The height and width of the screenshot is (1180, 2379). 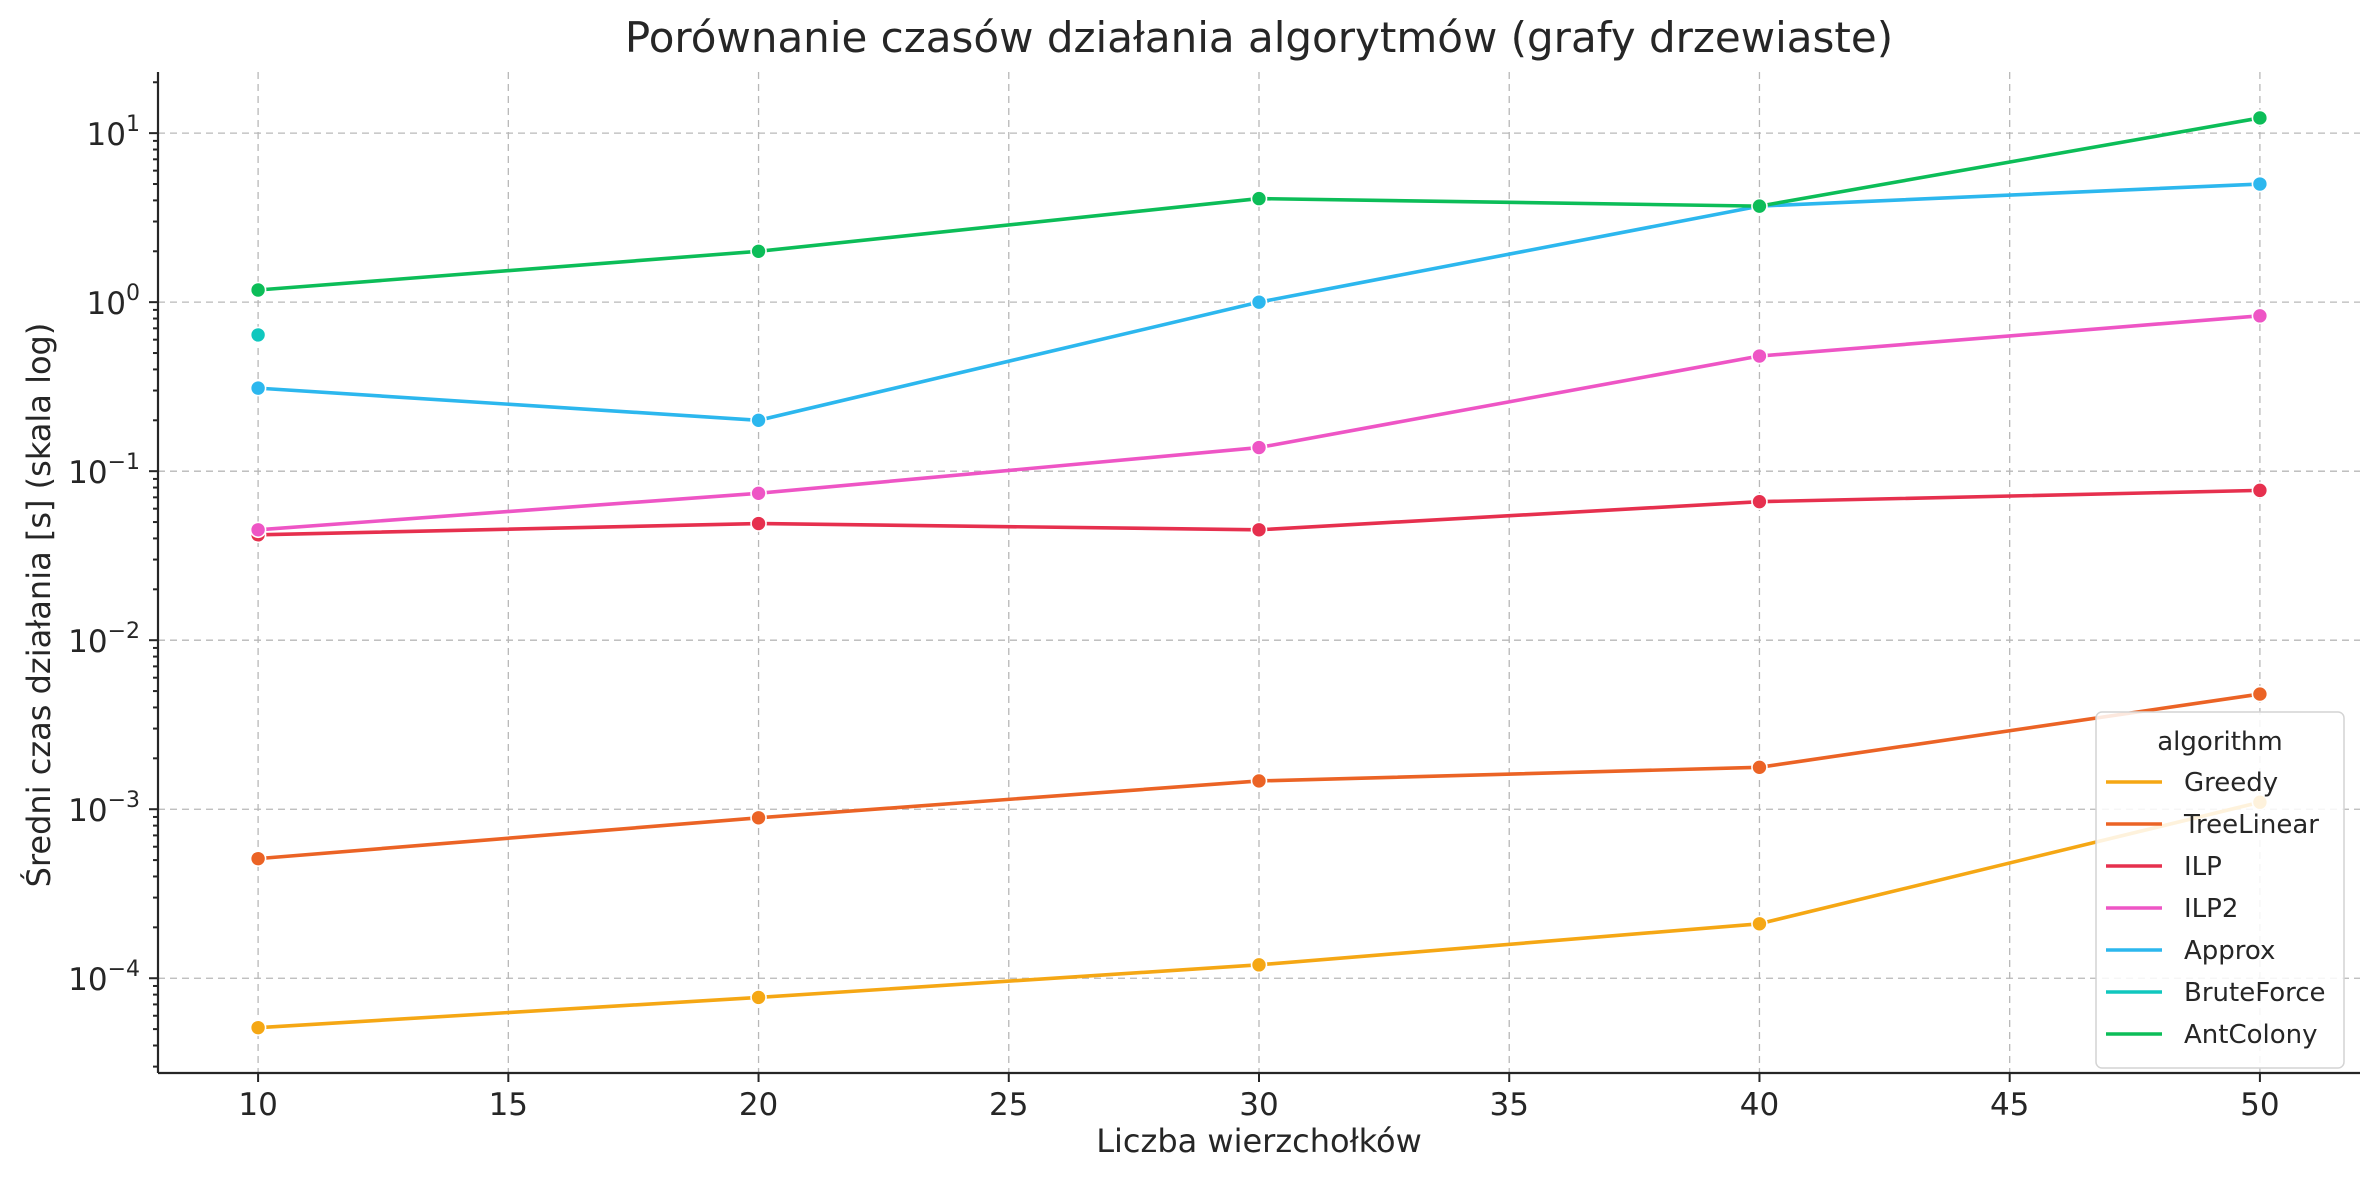 What do you see at coordinates (2009, 1105) in the screenshot?
I see `x-tick-label: 45` at bounding box center [2009, 1105].